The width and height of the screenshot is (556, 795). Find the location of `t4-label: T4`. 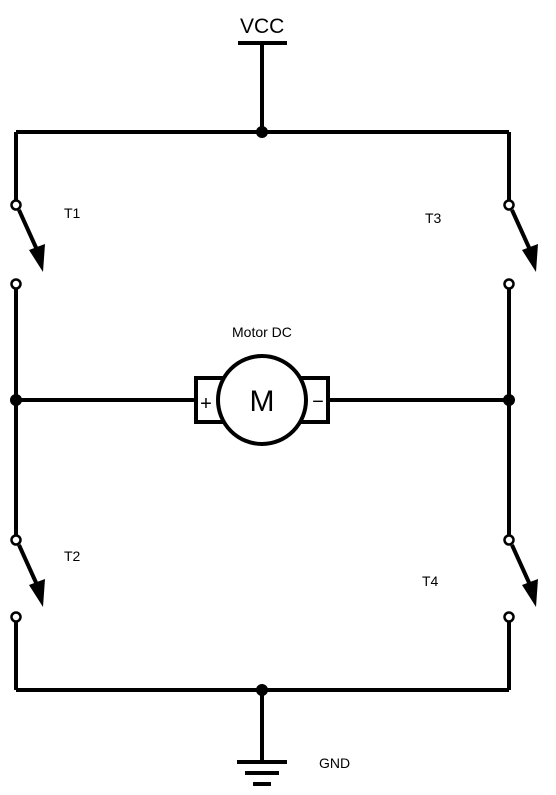

t4-label: T4 is located at coordinates (430, 581).